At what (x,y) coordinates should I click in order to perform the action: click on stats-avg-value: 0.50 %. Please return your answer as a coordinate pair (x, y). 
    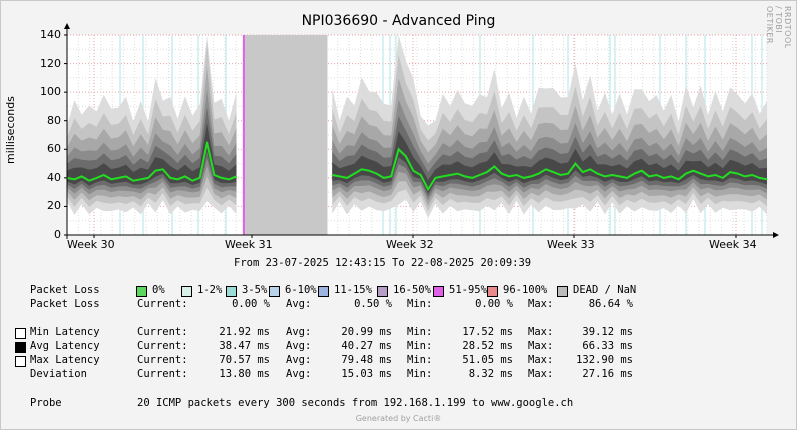
    Looking at the image, I should click on (373, 304).